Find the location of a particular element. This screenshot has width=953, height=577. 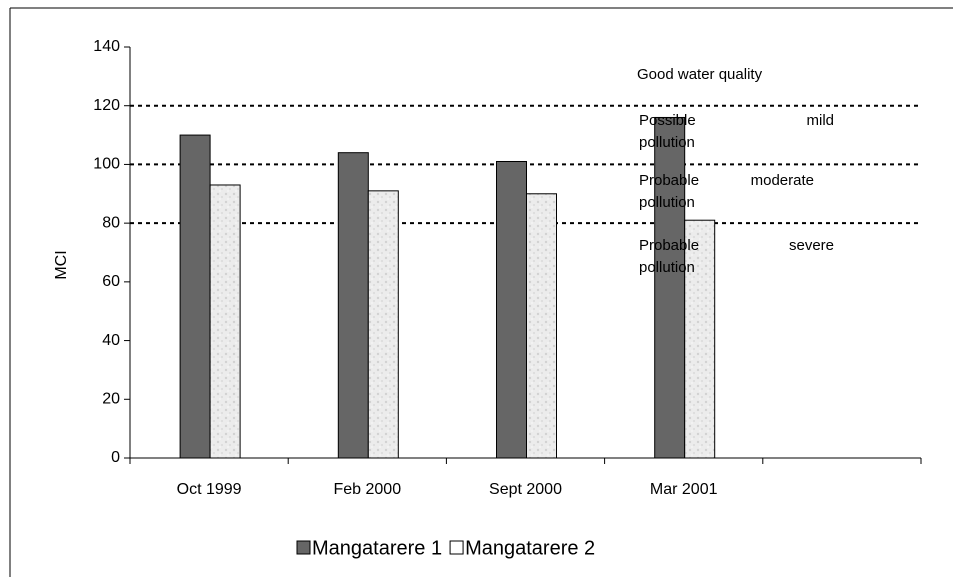

y-tick-label: 60 is located at coordinates (111, 281).